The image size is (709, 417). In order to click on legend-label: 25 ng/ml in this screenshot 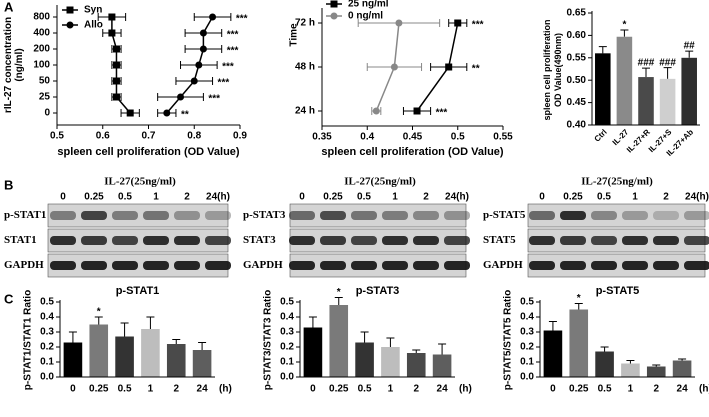, I will do `click(368, 5)`.